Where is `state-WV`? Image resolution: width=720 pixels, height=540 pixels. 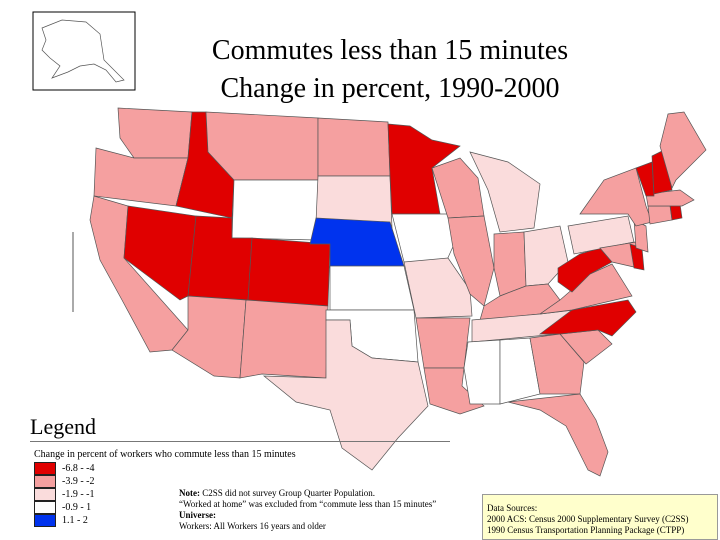 state-WV is located at coordinates (585, 270).